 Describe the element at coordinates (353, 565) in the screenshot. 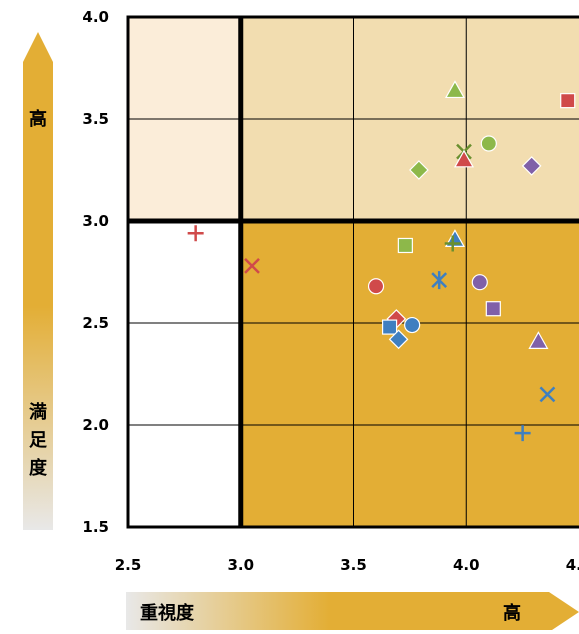

I see `x-tick-label-2: 3.5` at that location.